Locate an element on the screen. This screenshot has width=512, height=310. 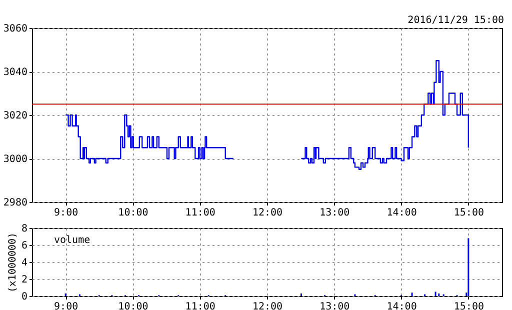
y-tick-label: 3040 is located at coordinates (15, 72).